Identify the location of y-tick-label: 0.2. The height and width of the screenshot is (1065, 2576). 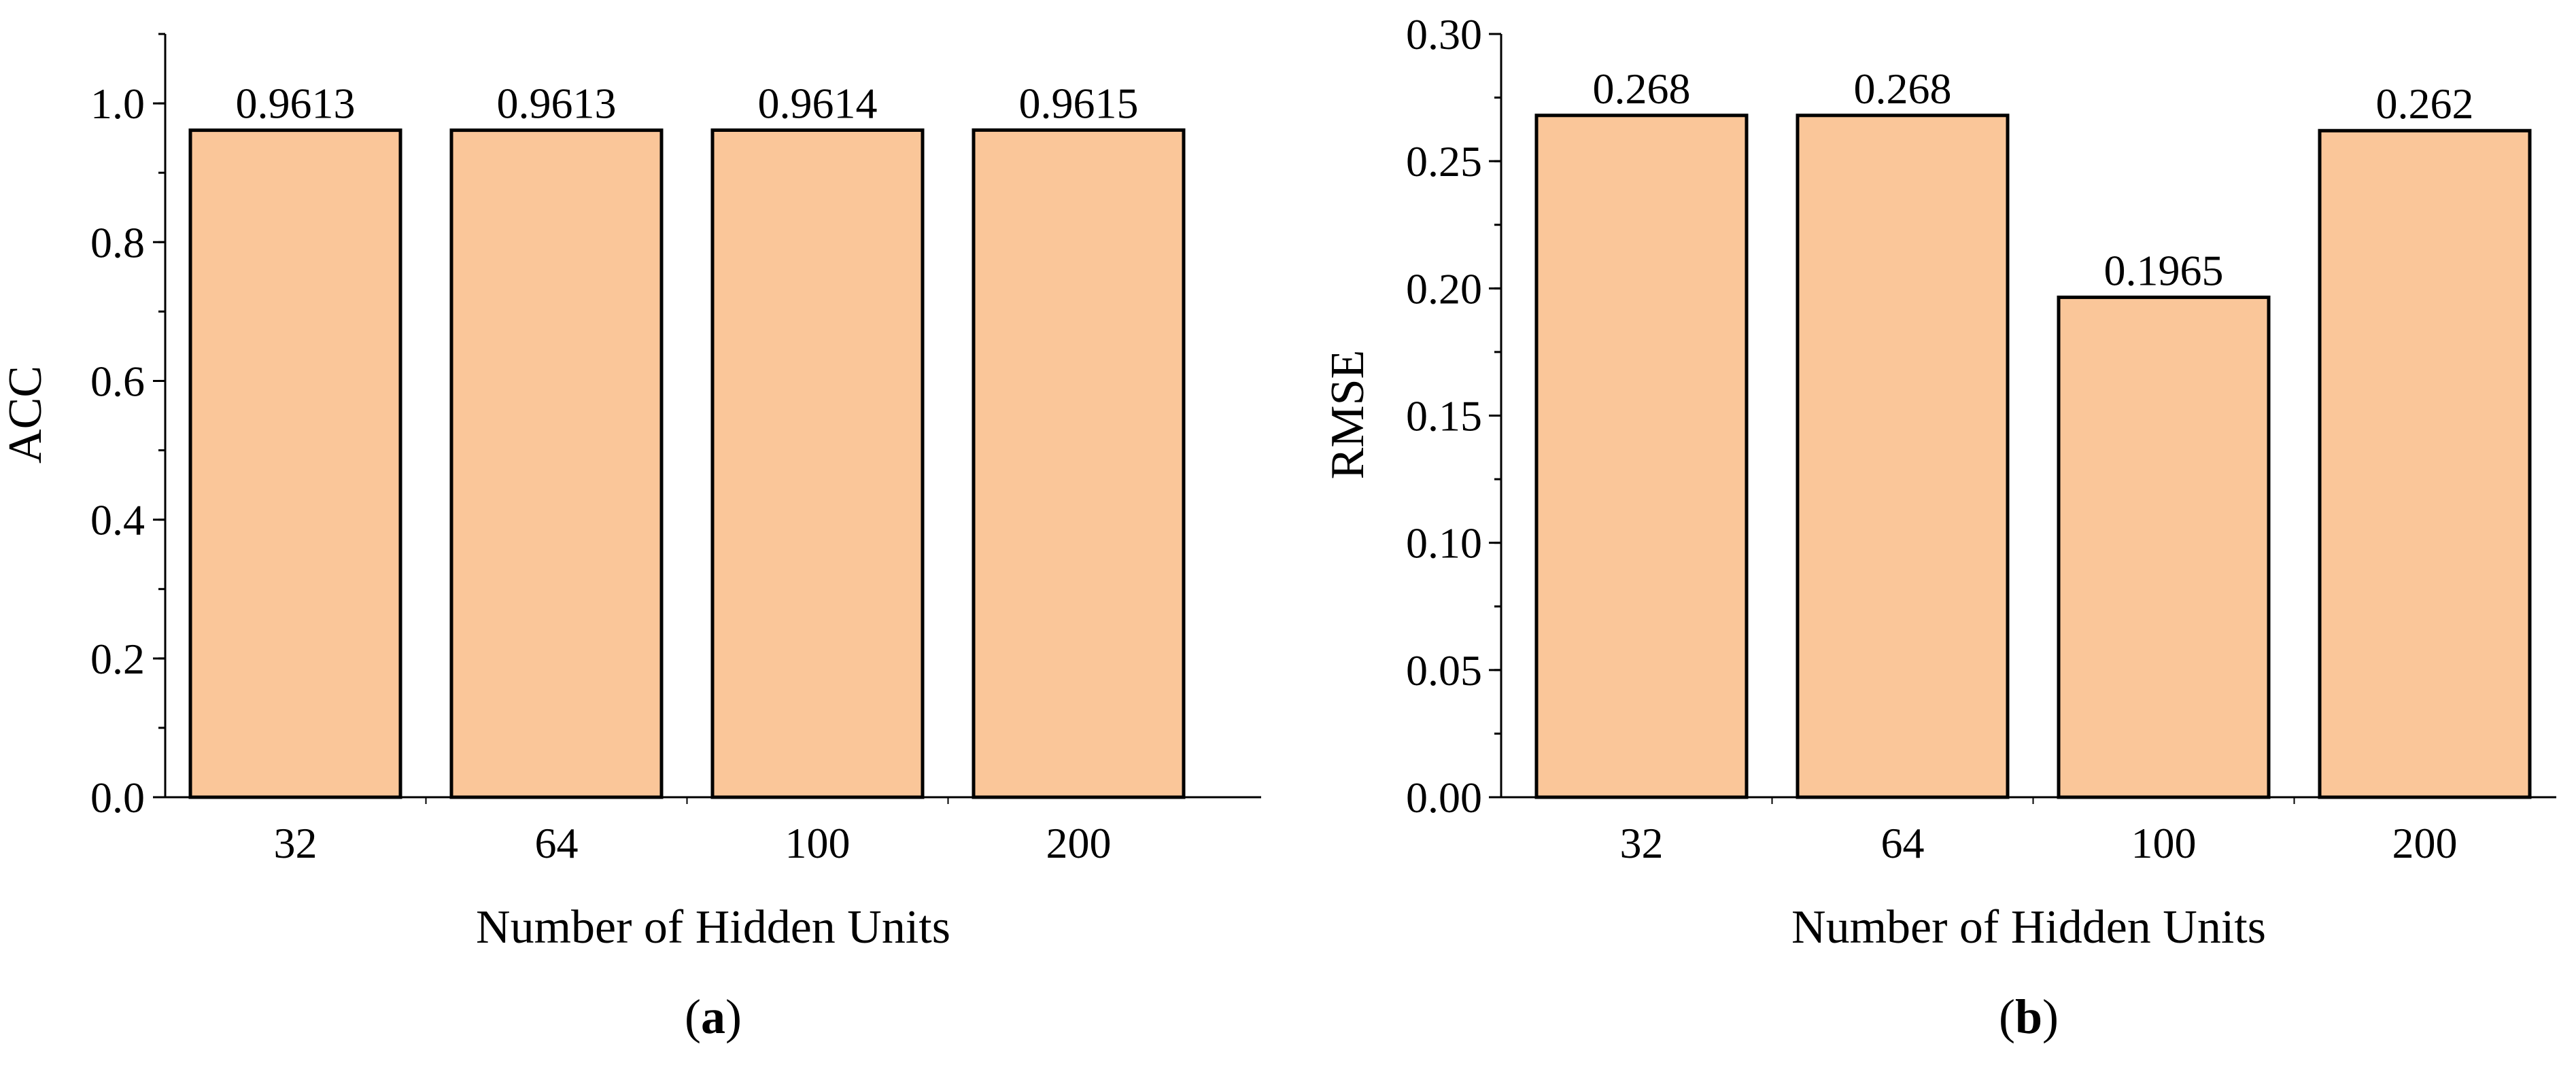
(117, 659).